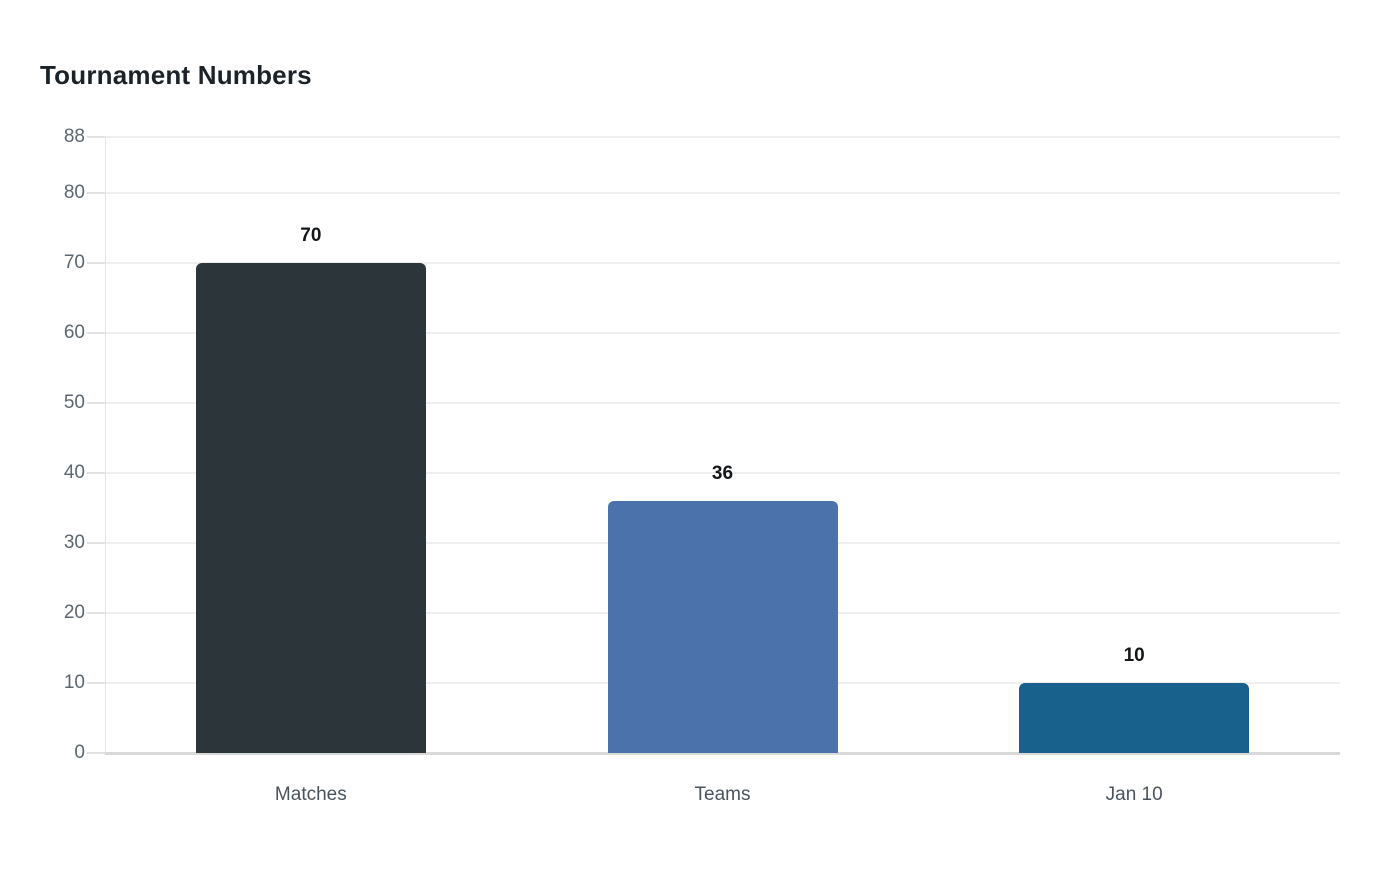 The height and width of the screenshot is (880, 1400). I want to click on y-tick-label: 50, so click(74, 402).